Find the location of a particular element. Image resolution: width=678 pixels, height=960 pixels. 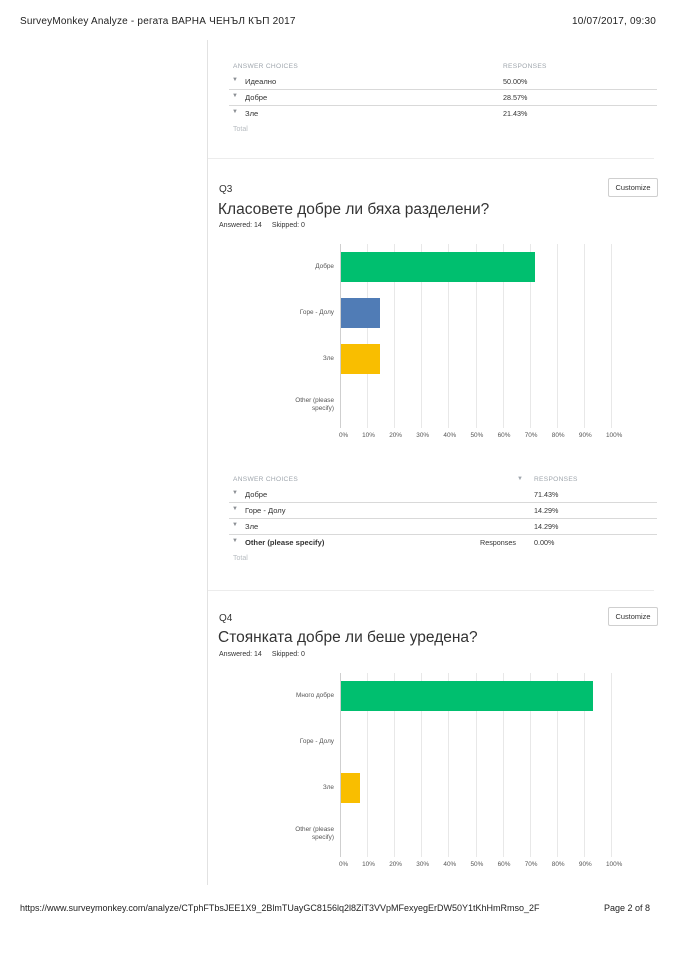

question-title: Стоянката добре ли беше уредена? is located at coordinates (348, 637).